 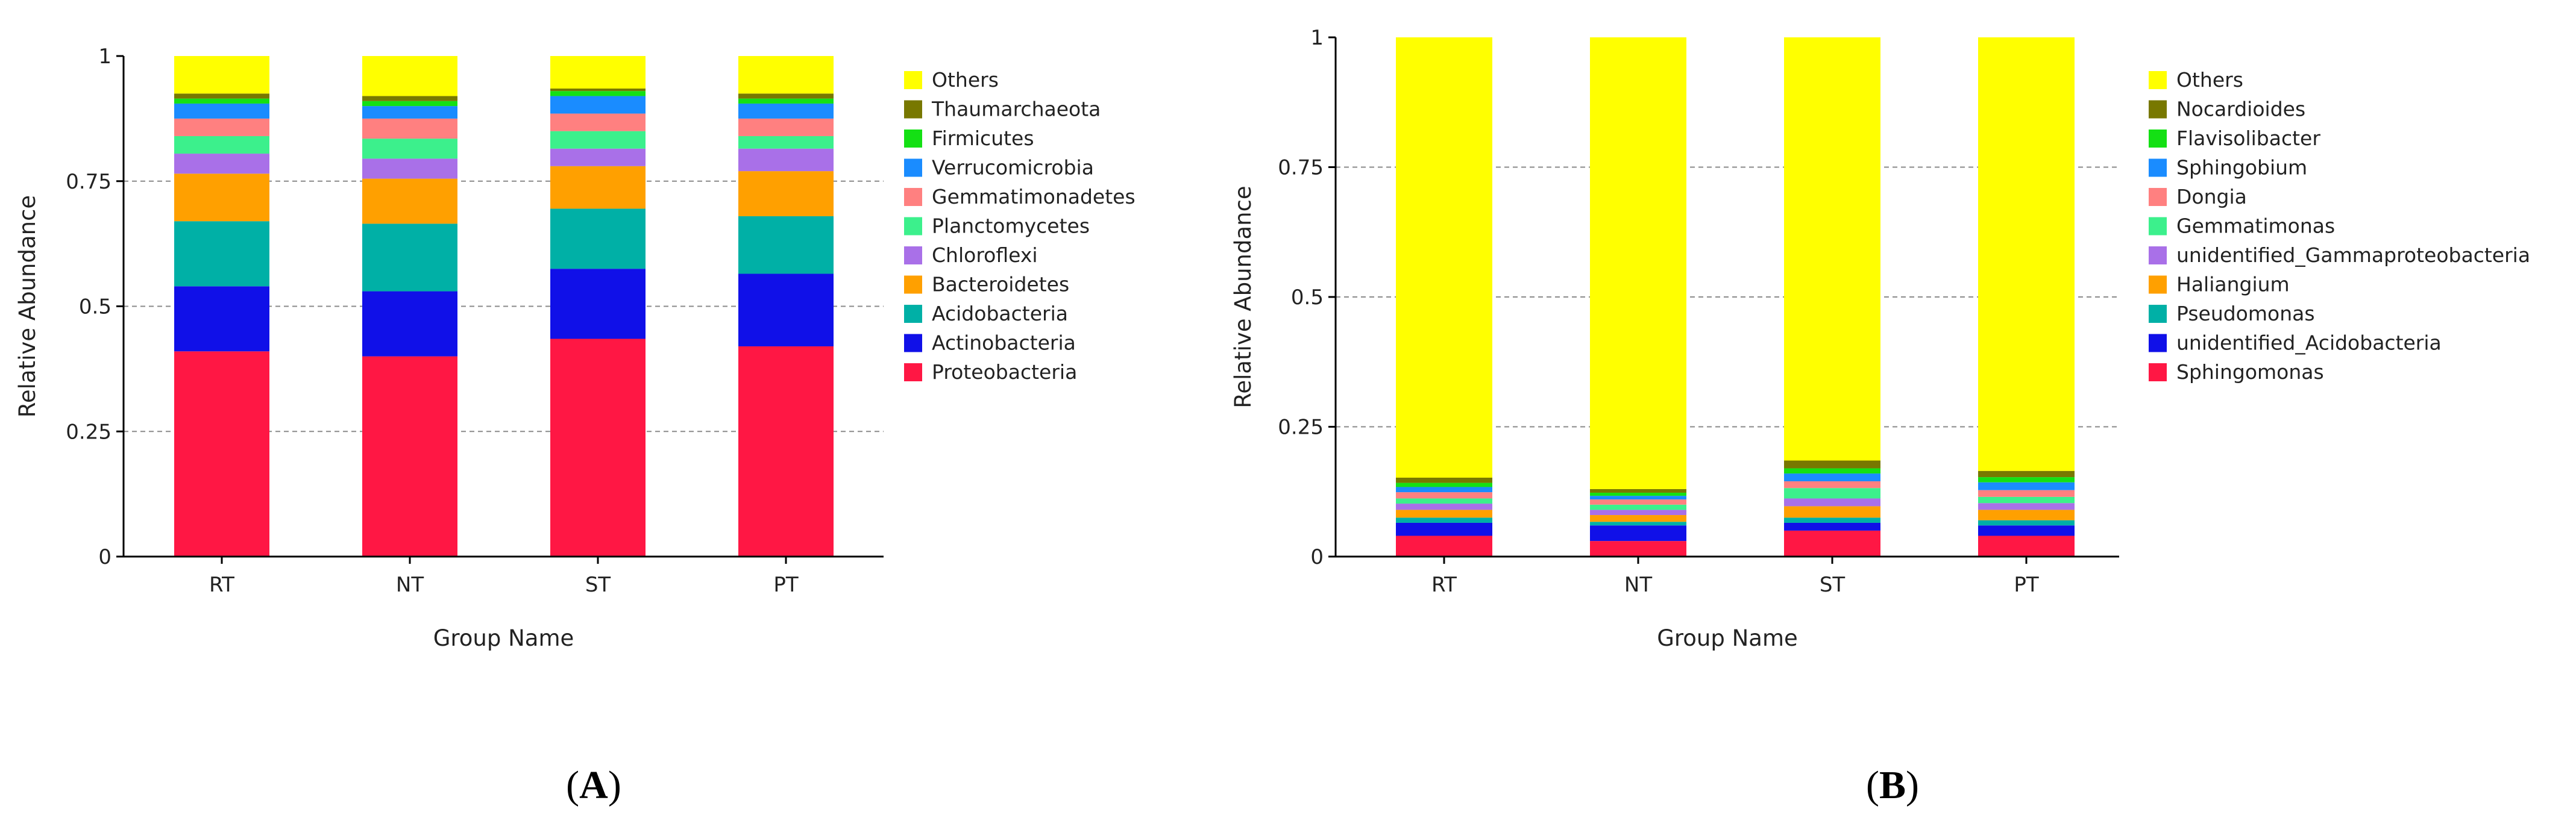 What do you see at coordinates (221, 101) in the screenshot?
I see `bar-segment-rt-firmicutes` at bounding box center [221, 101].